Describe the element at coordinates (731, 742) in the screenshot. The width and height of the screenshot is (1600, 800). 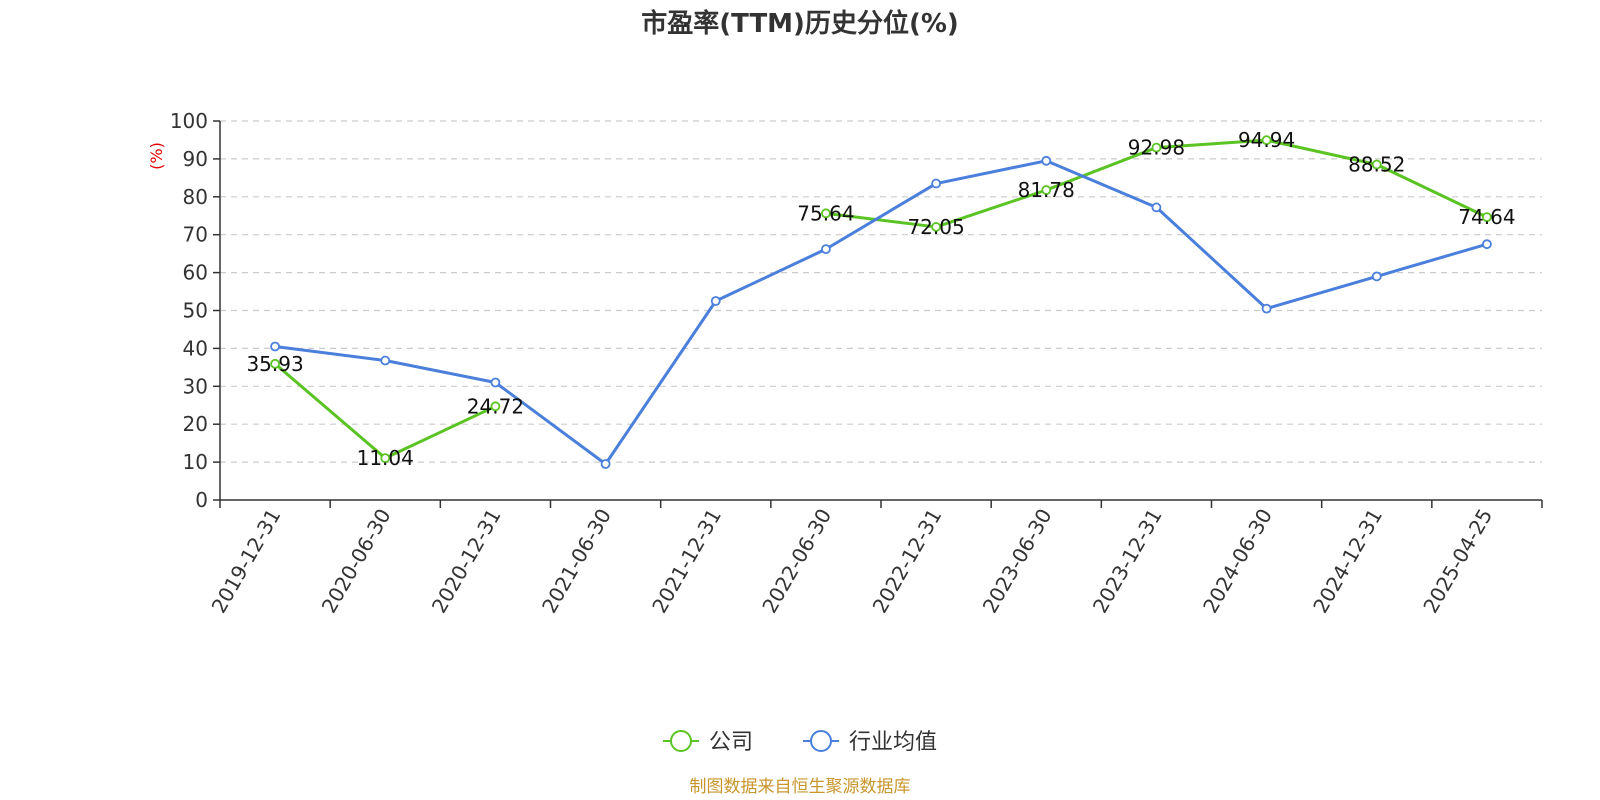
I see `legend-label: 公司` at that location.